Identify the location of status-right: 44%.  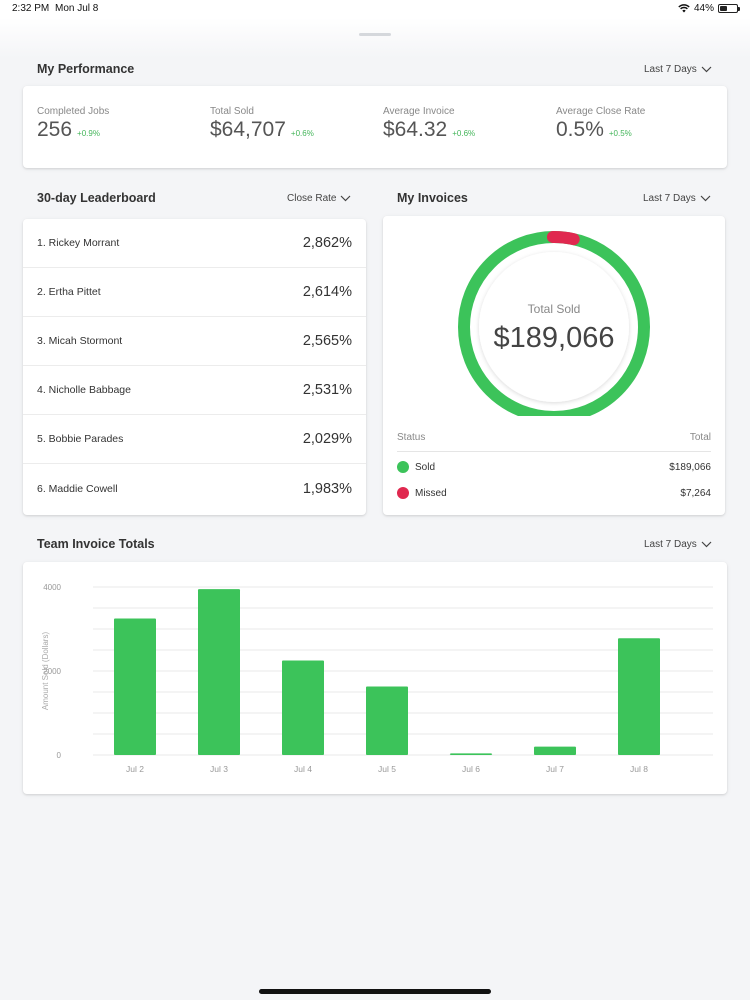
(709, 8).